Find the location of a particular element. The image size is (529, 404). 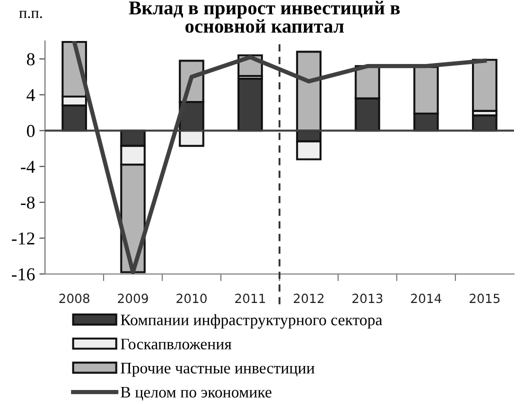

y-tick-label: -12 is located at coordinates (23, 238).